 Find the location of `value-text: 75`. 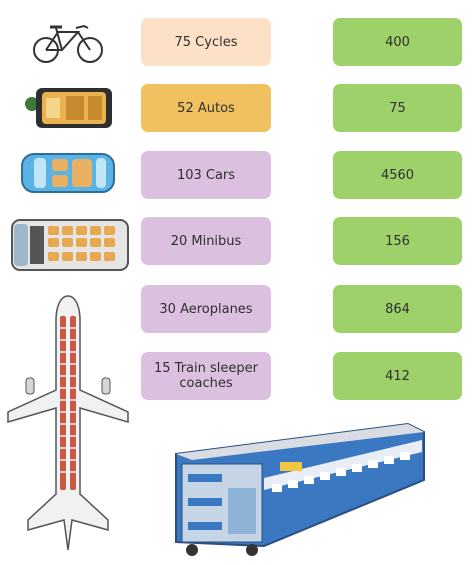

value-text: 75 is located at coordinates (397, 108).